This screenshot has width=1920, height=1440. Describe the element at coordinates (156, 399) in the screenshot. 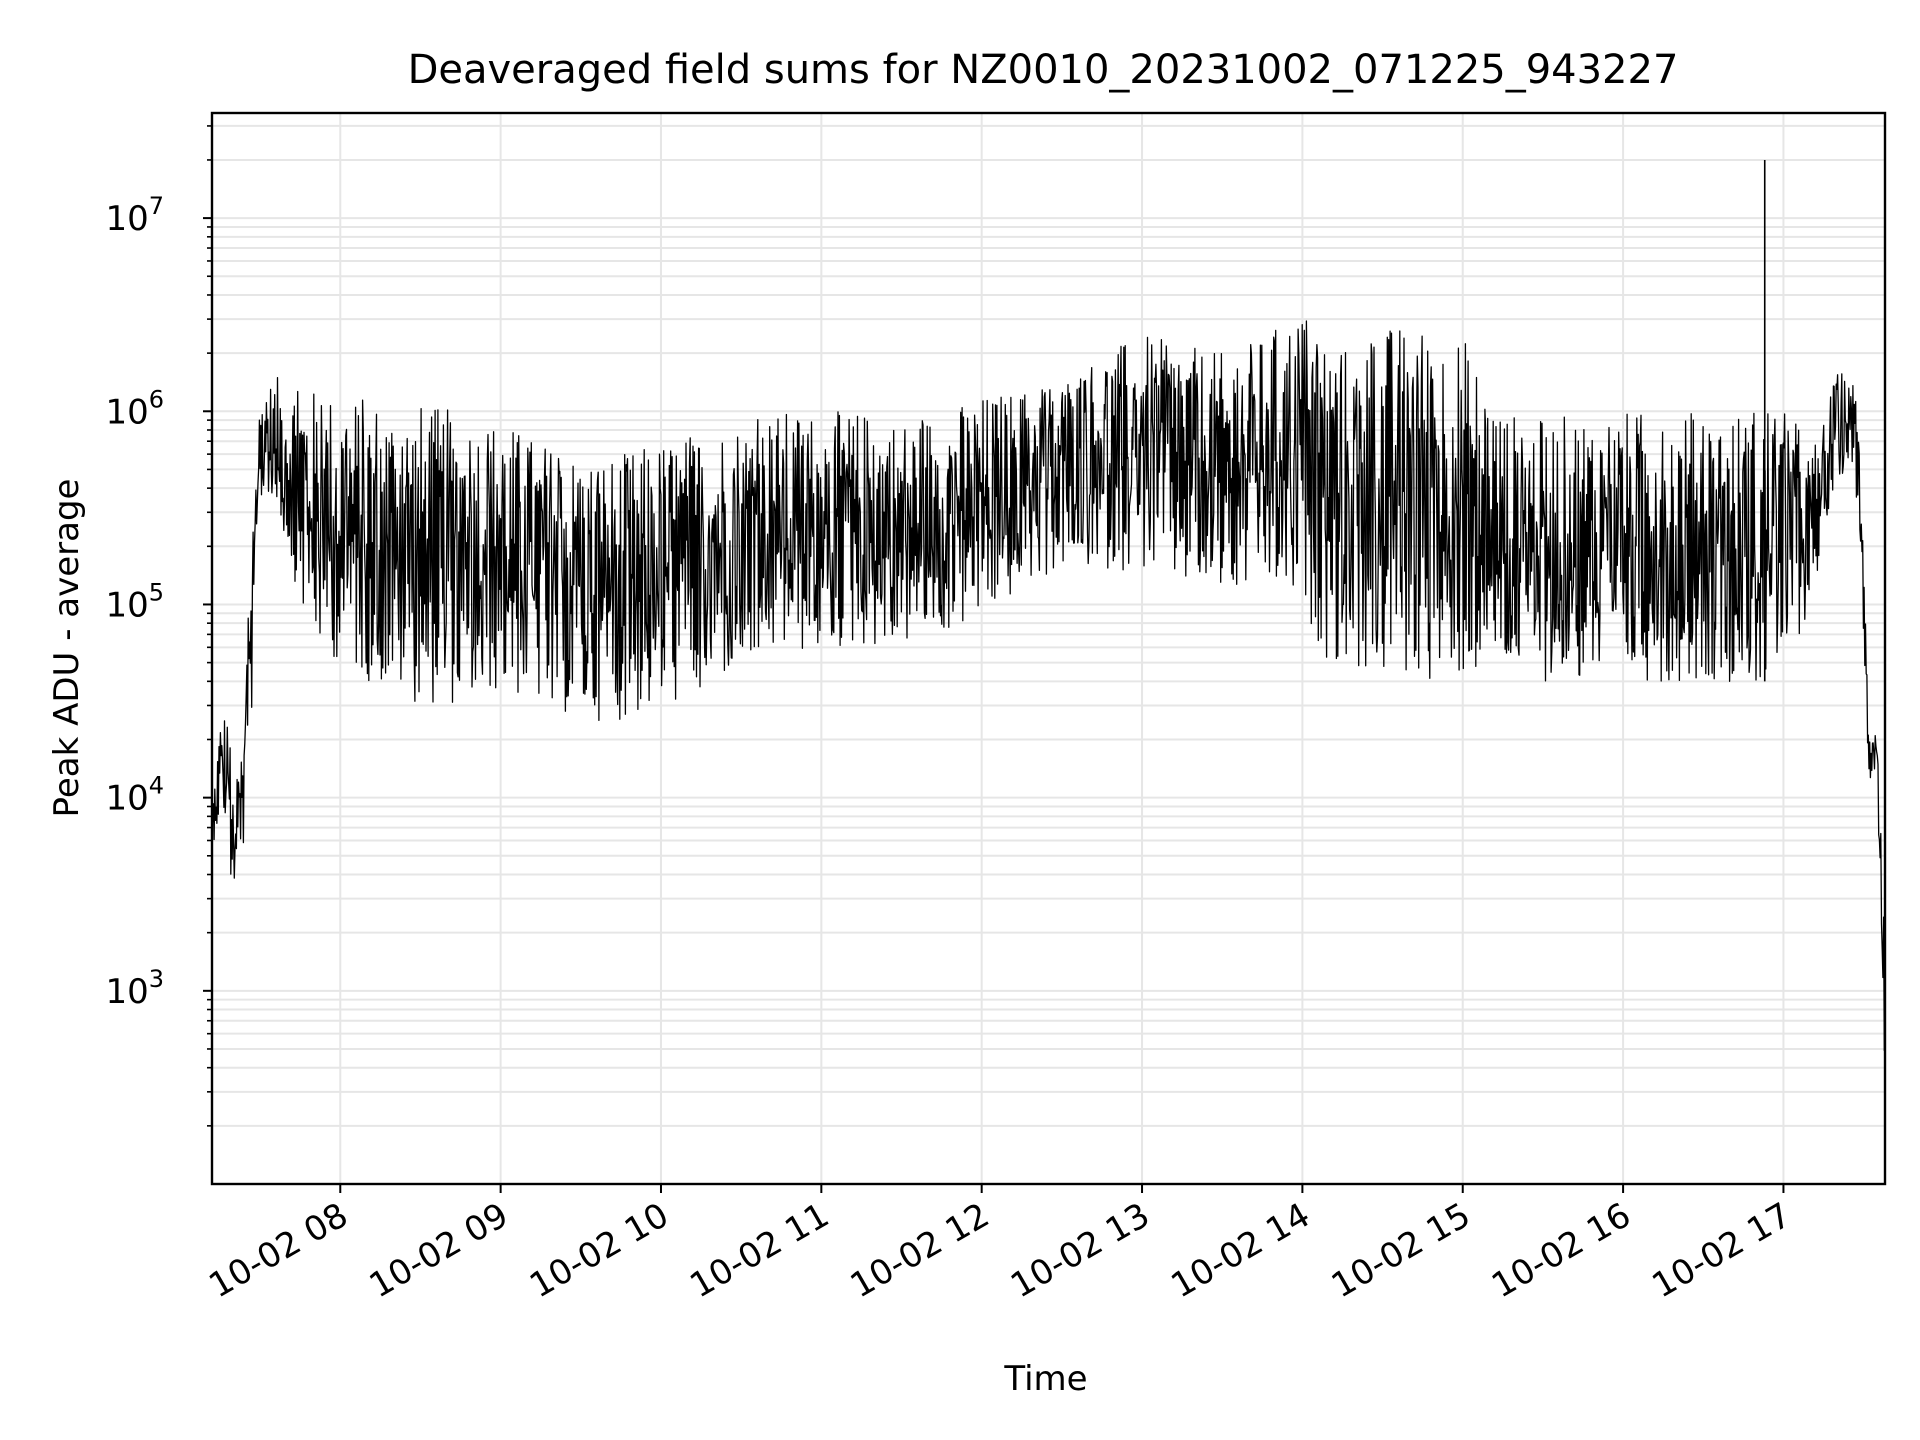

I see `y-tick-exponent: 6` at that location.